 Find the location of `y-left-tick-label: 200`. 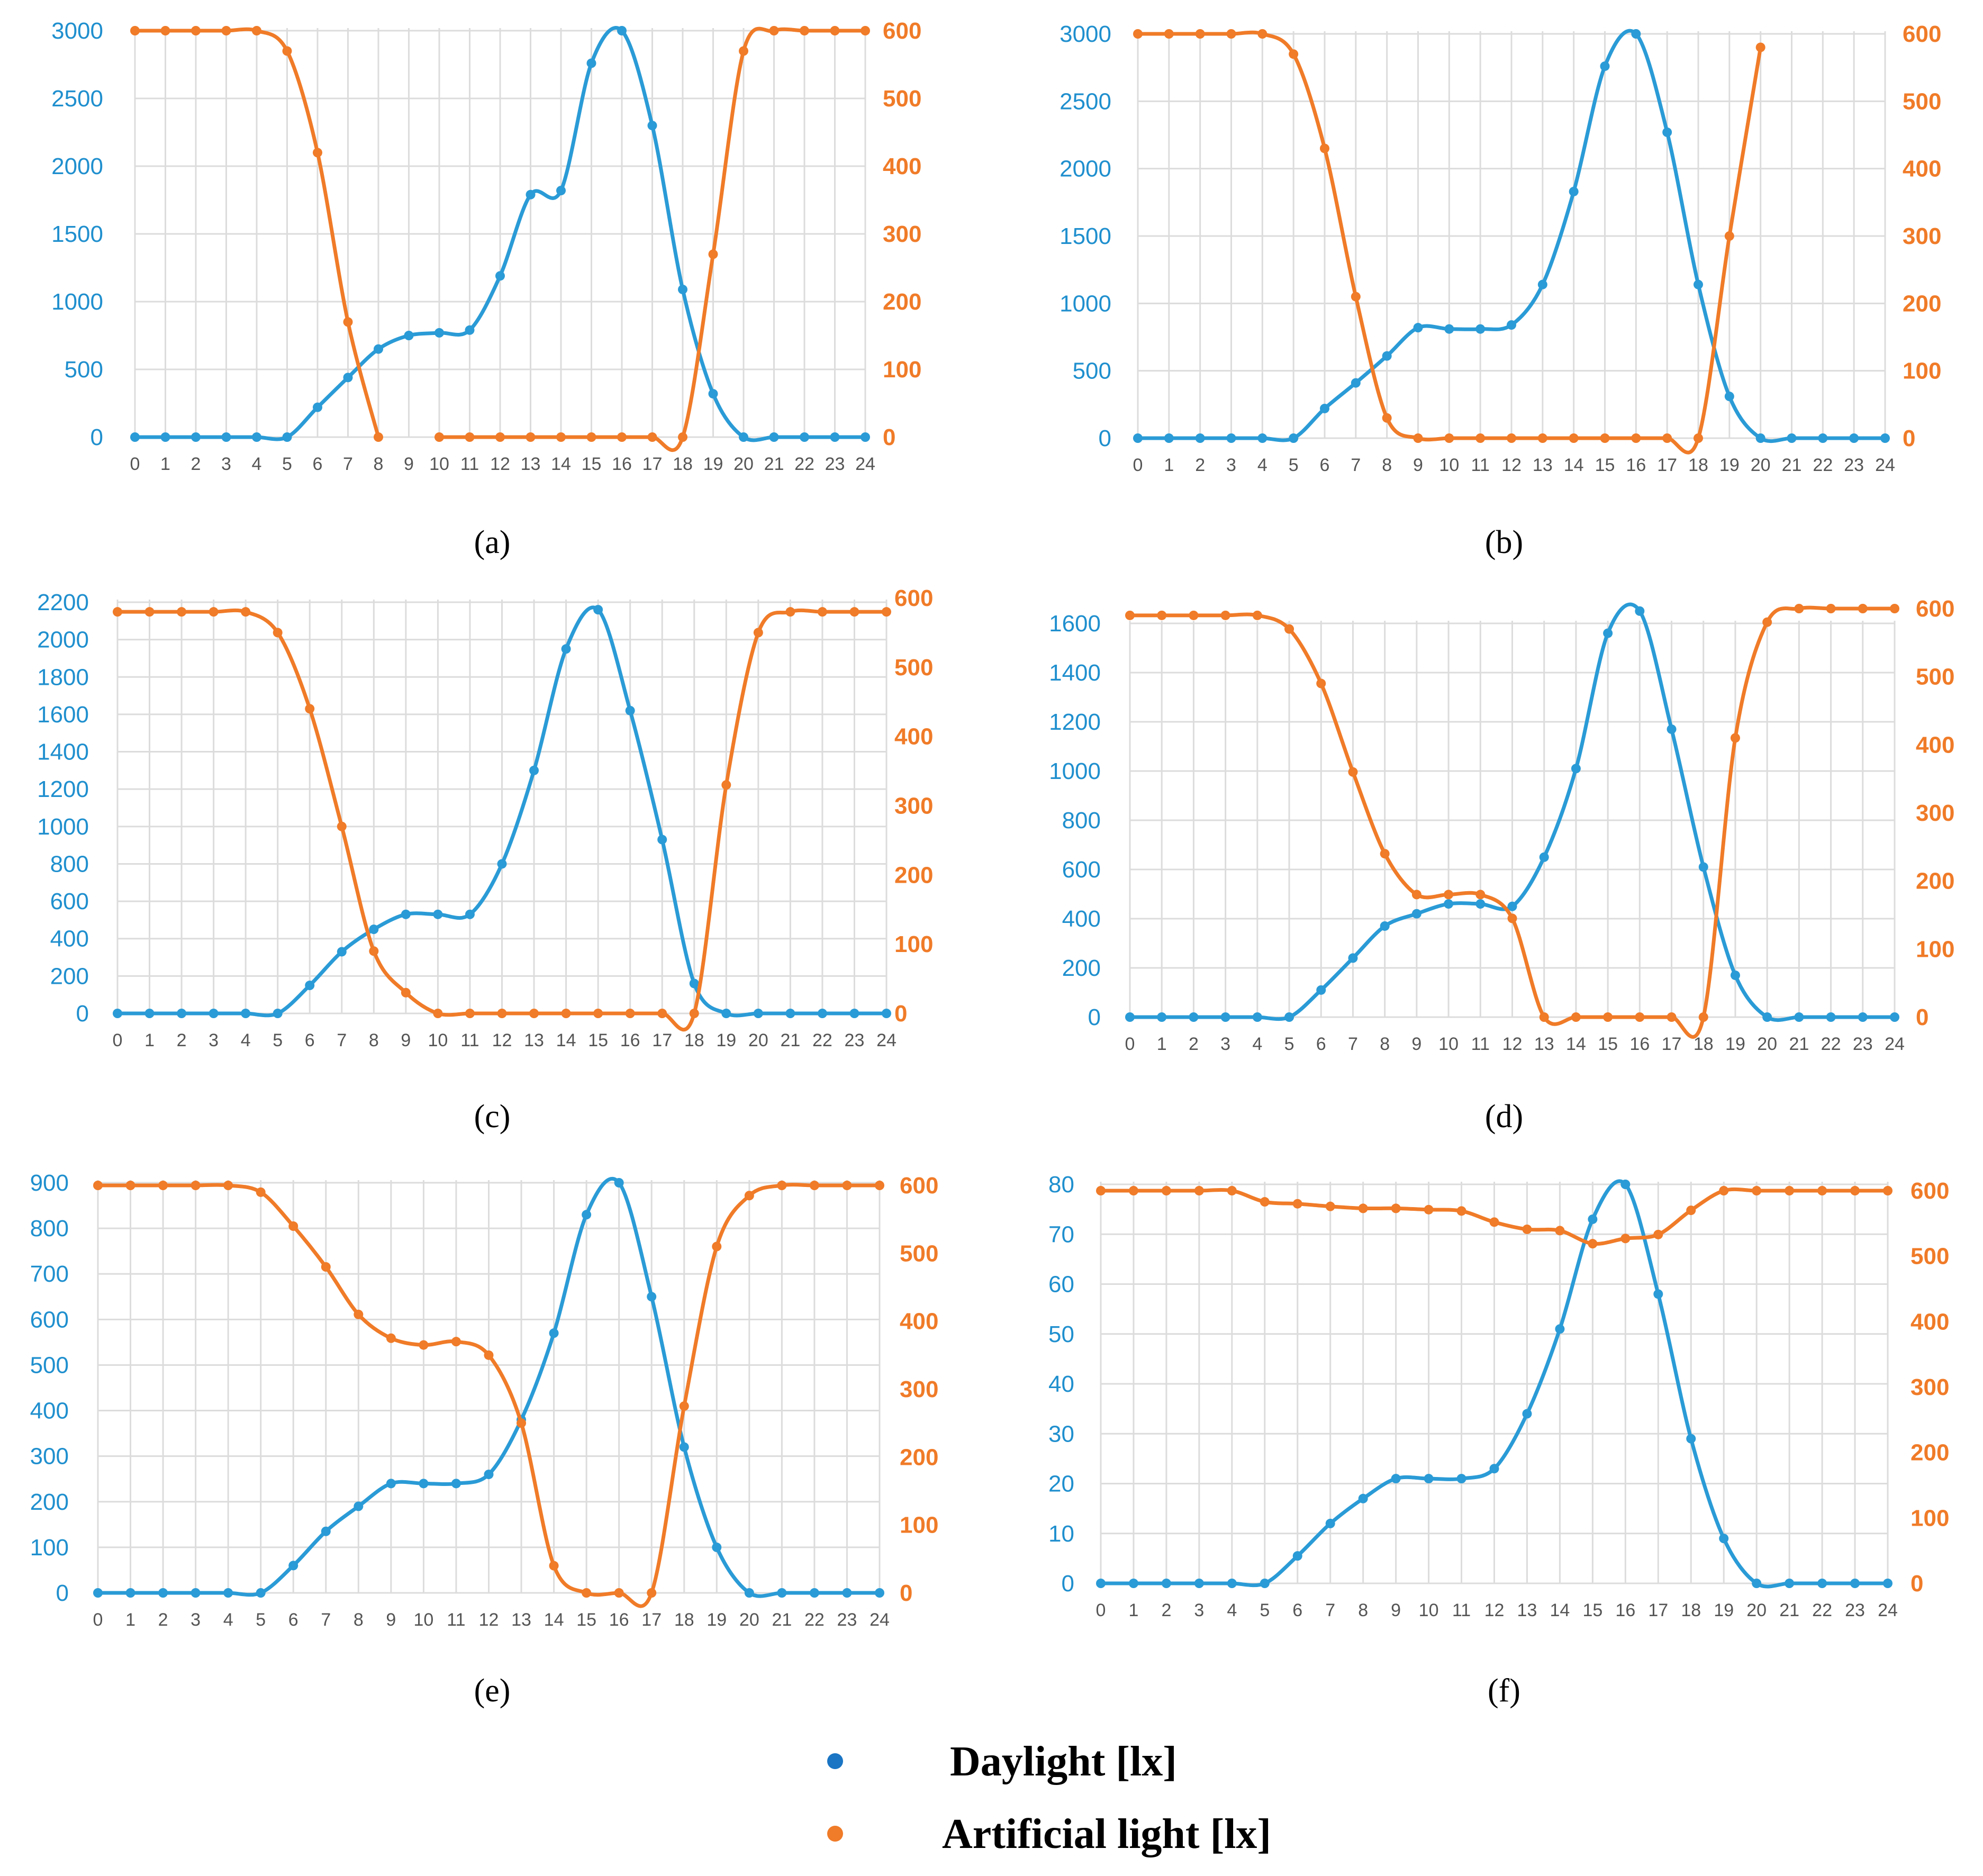

y-left-tick-label: 200 is located at coordinates (69, 976).